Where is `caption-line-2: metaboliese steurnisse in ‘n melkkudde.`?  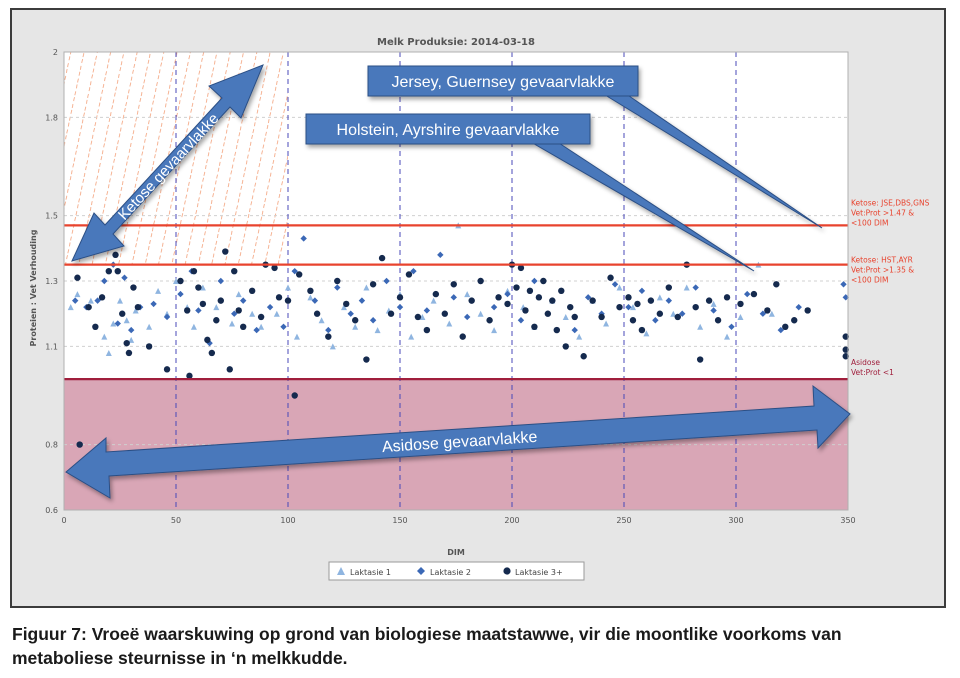 caption-line-2: metaboliese steurnisse in ‘n melkkudde. is located at coordinates (180, 658).